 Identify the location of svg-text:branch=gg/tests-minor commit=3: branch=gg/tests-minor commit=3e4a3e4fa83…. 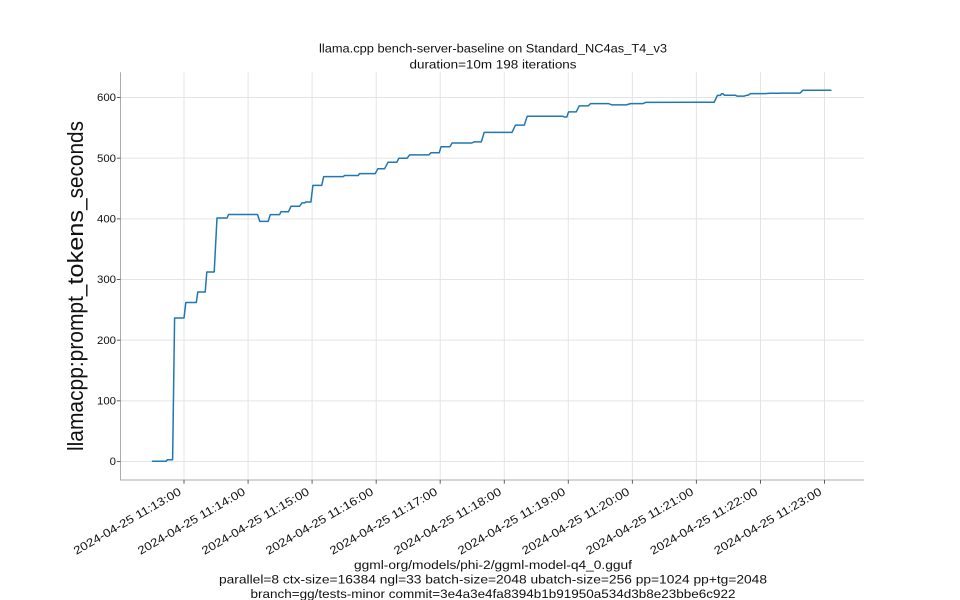
(493, 593).